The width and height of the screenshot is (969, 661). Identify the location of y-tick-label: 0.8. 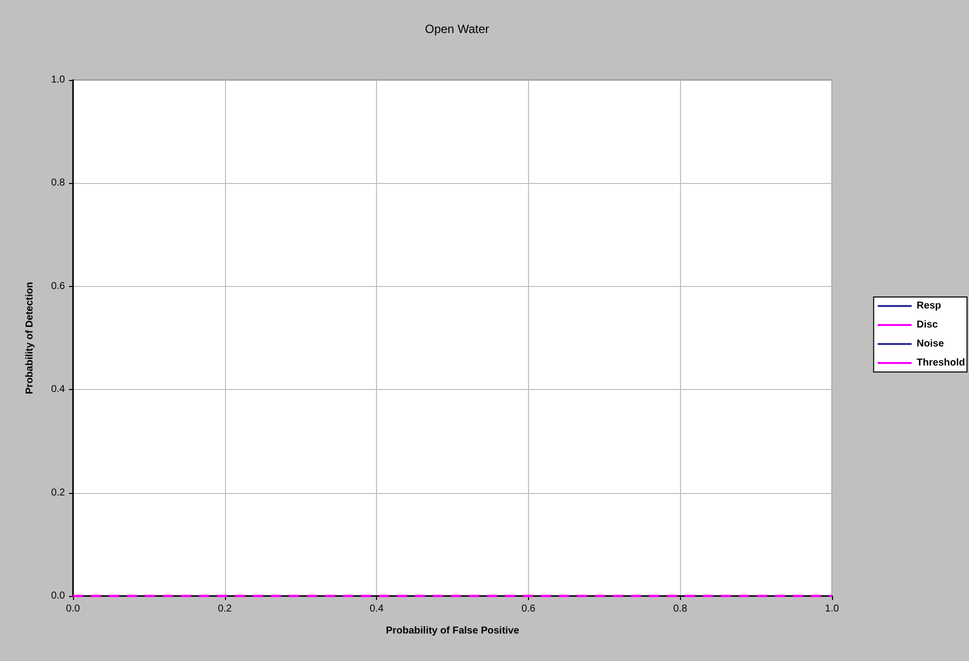
(58, 183).